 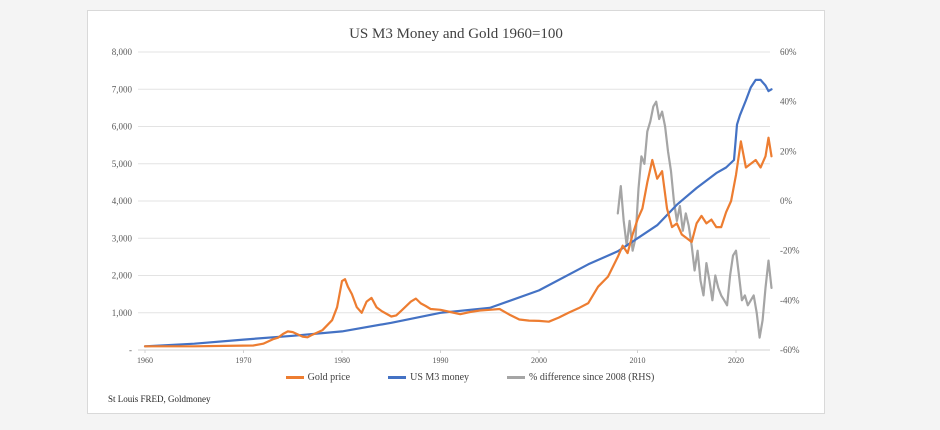 I want to click on chart-title: US M3 Money and Gold 1960=100, so click(x=456, y=34).